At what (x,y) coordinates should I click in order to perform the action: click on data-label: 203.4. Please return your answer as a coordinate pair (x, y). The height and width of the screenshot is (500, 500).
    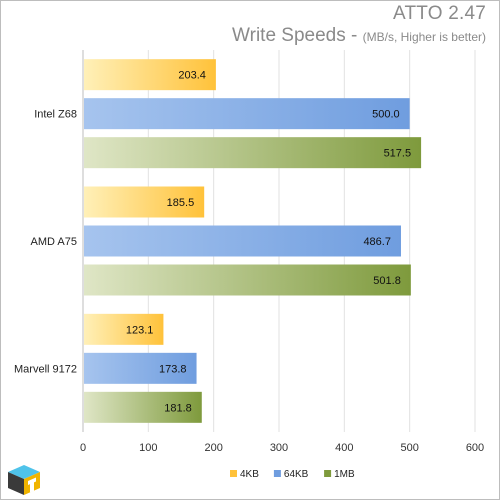
    Looking at the image, I should click on (192, 76).